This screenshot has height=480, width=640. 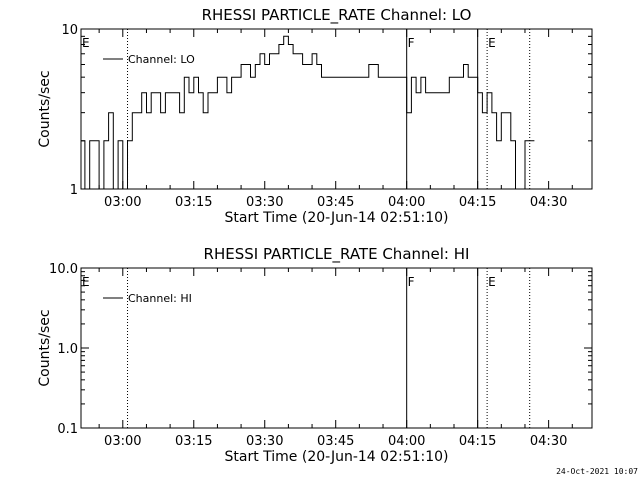 What do you see at coordinates (548, 441) in the screenshot?
I see `panel2-x-tick-label: 04:30` at bounding box center [548, 441].